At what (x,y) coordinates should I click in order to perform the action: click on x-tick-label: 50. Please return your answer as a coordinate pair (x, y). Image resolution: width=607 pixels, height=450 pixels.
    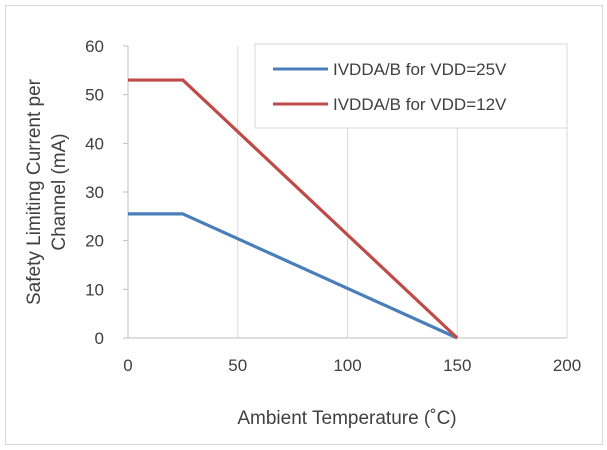
    Looking at the image, I should click on (237, 365).